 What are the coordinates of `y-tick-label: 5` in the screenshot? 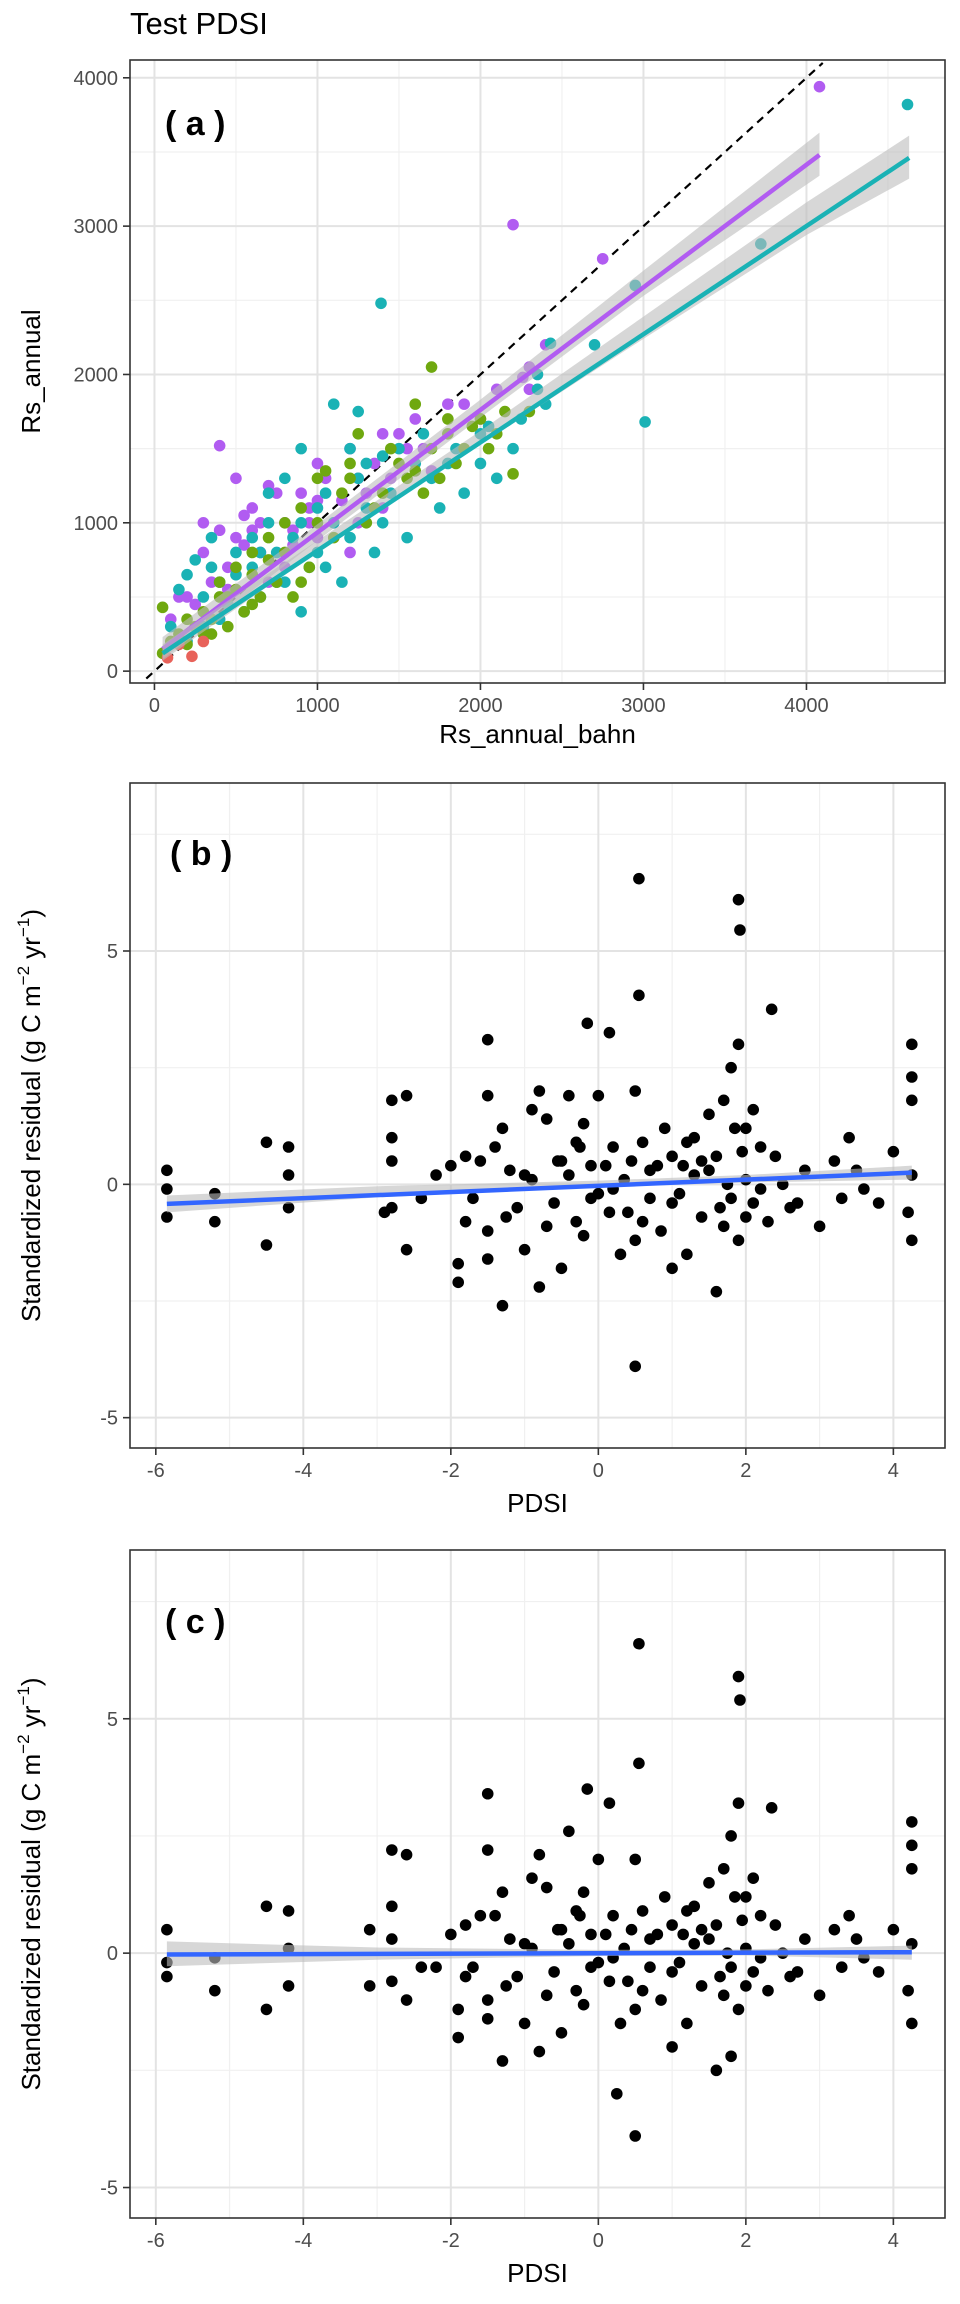 It's located at (112, 952).